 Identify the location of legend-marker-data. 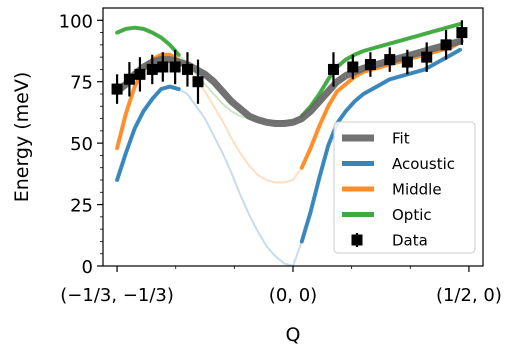
(357, 240).